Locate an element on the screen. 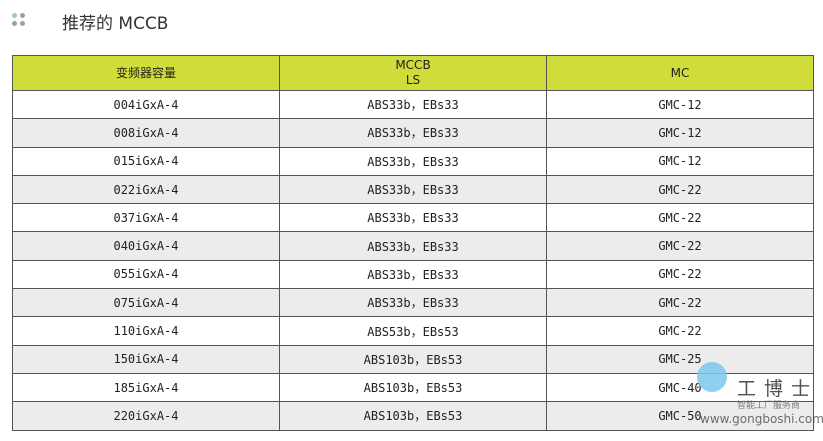  table-cell: 004iGxA-4 is located at coordinates (146, 104).